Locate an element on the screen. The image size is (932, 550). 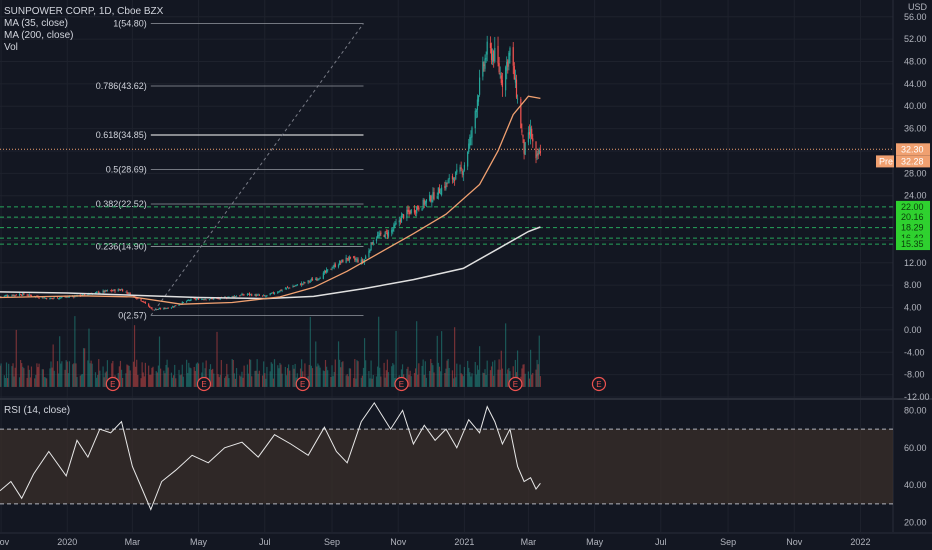
symbol-title: SUNPOWER CORP, 1D, Cboe BZX is located at coordinates (84, 11).